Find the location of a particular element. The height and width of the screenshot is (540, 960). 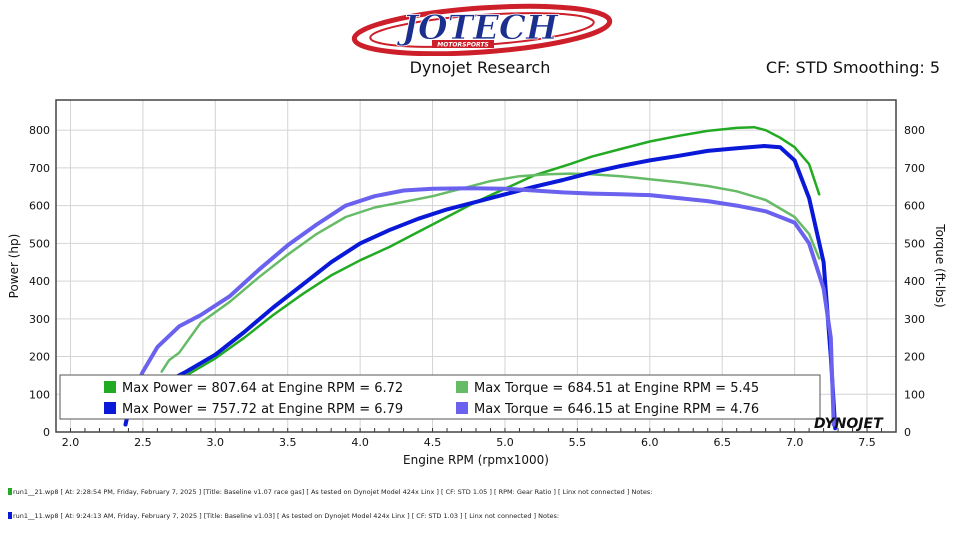

legend-box is located at coordinates (440, 397).